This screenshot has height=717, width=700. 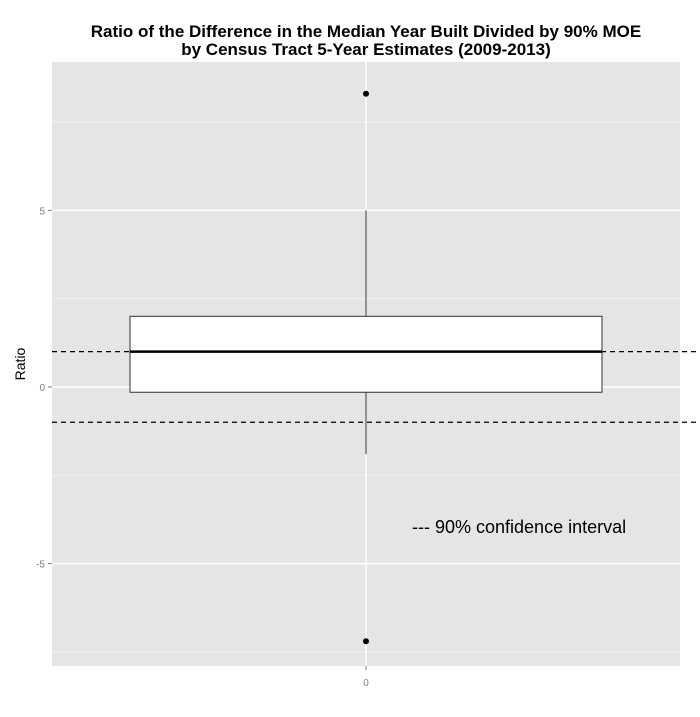 I want to click on y-axis-title: Ratio, so click(x=20, y=363).